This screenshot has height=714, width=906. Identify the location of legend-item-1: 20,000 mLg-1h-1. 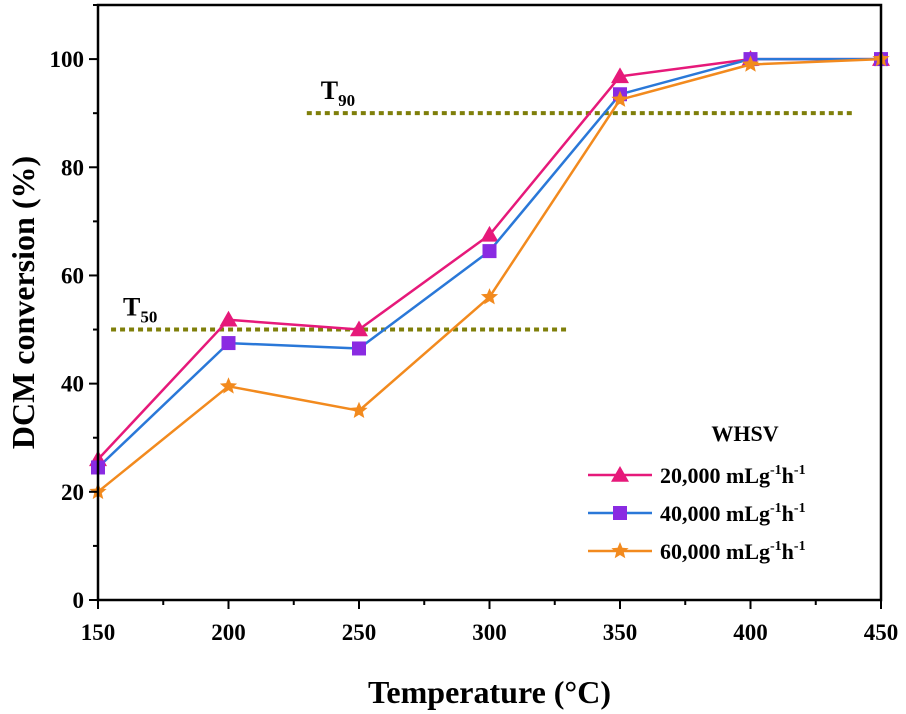
(697, 475).